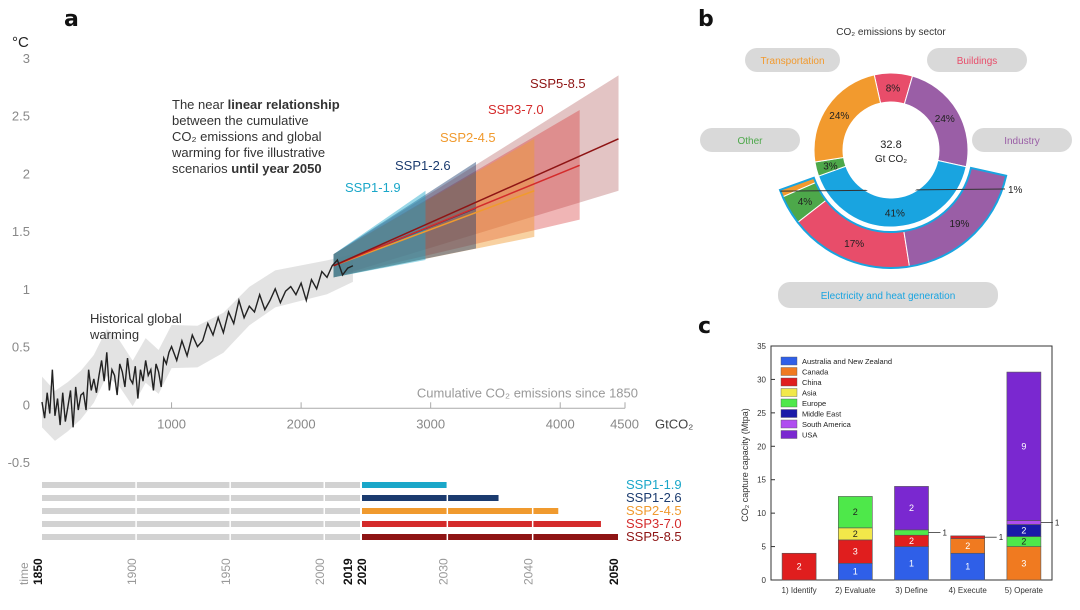 This screenshot has height=610, width=1080. What do you see at coordinates (893, 89) in the screenshot?
I see `donut-slice-label: 8%` at bounding box center [893, 89].